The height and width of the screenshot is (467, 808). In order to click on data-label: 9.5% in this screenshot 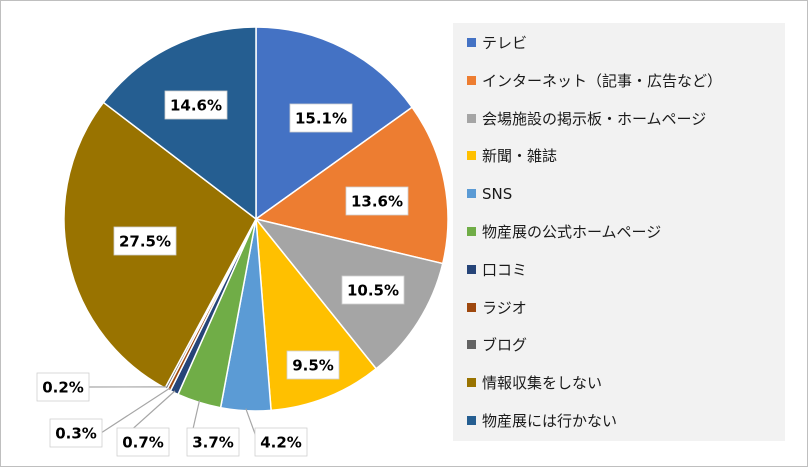, I will do `click(313, 366)`.